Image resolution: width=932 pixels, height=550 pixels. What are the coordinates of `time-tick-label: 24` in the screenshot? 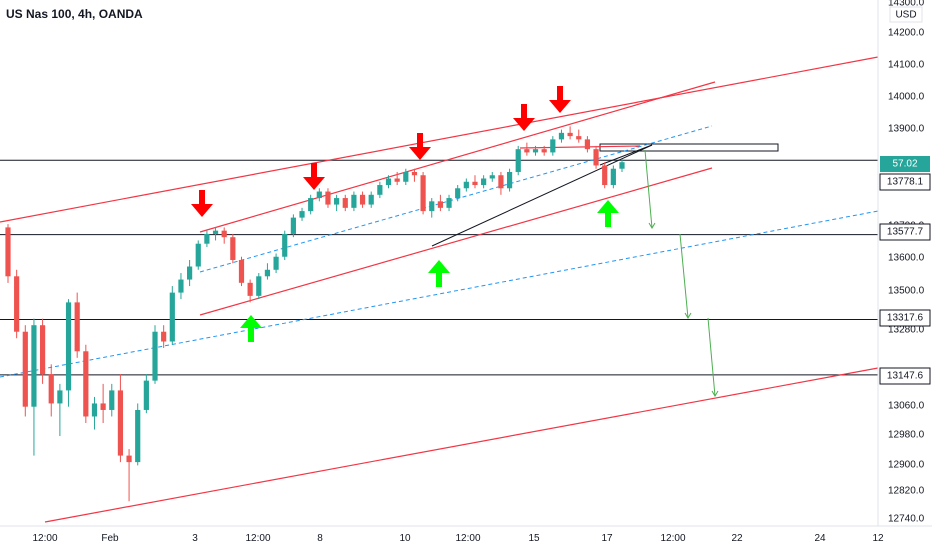 It's located at (820, 538).